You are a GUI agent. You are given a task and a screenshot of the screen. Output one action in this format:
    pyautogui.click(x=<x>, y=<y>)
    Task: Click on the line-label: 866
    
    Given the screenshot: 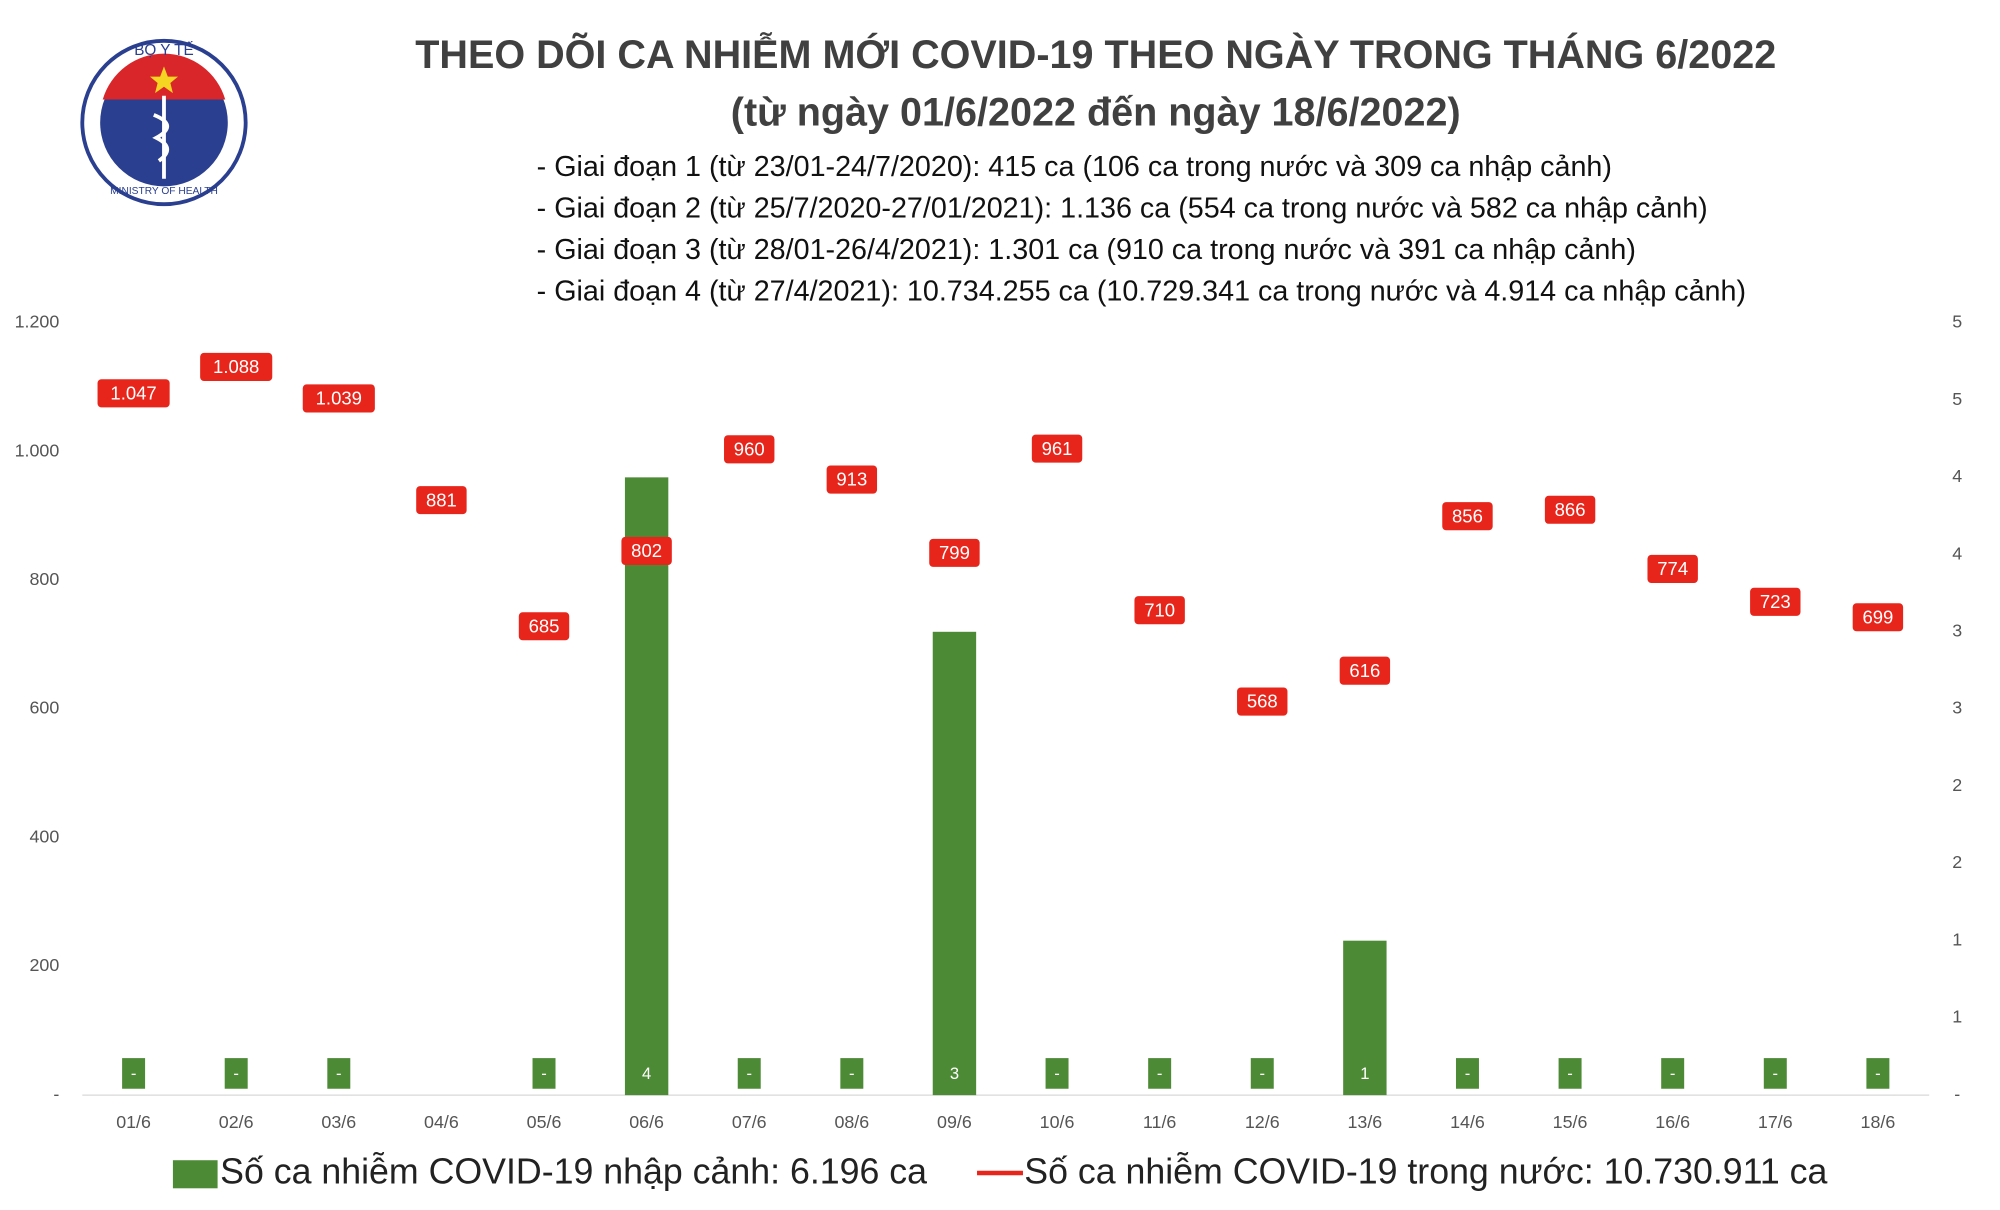 What is the action you would take?
    pyautogui.click(x=1570, y=509)
    